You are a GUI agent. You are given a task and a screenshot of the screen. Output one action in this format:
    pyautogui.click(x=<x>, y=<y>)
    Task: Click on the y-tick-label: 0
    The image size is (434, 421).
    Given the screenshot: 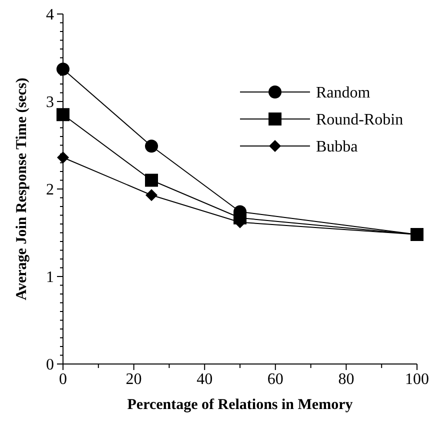 What is the action you would take?
    pyautogui.click(x=50, y=365)
    